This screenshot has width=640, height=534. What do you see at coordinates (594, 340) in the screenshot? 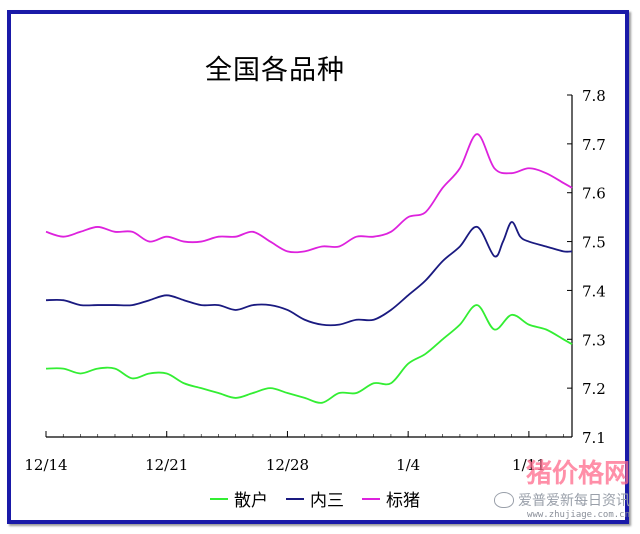
I see `y-tick-label: 7.3` at bounding box center [594, 340].